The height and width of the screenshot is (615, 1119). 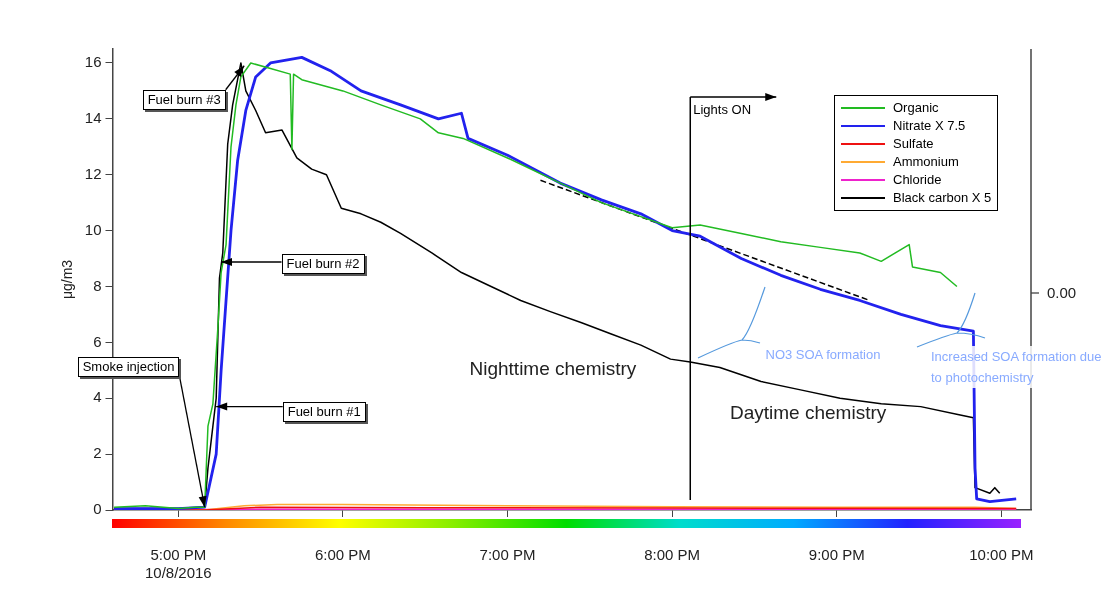 What do you see at coordinates (128, 367) in the screenshot?
I see `annotation: Smoke injection` at bounding box center [128, 367].